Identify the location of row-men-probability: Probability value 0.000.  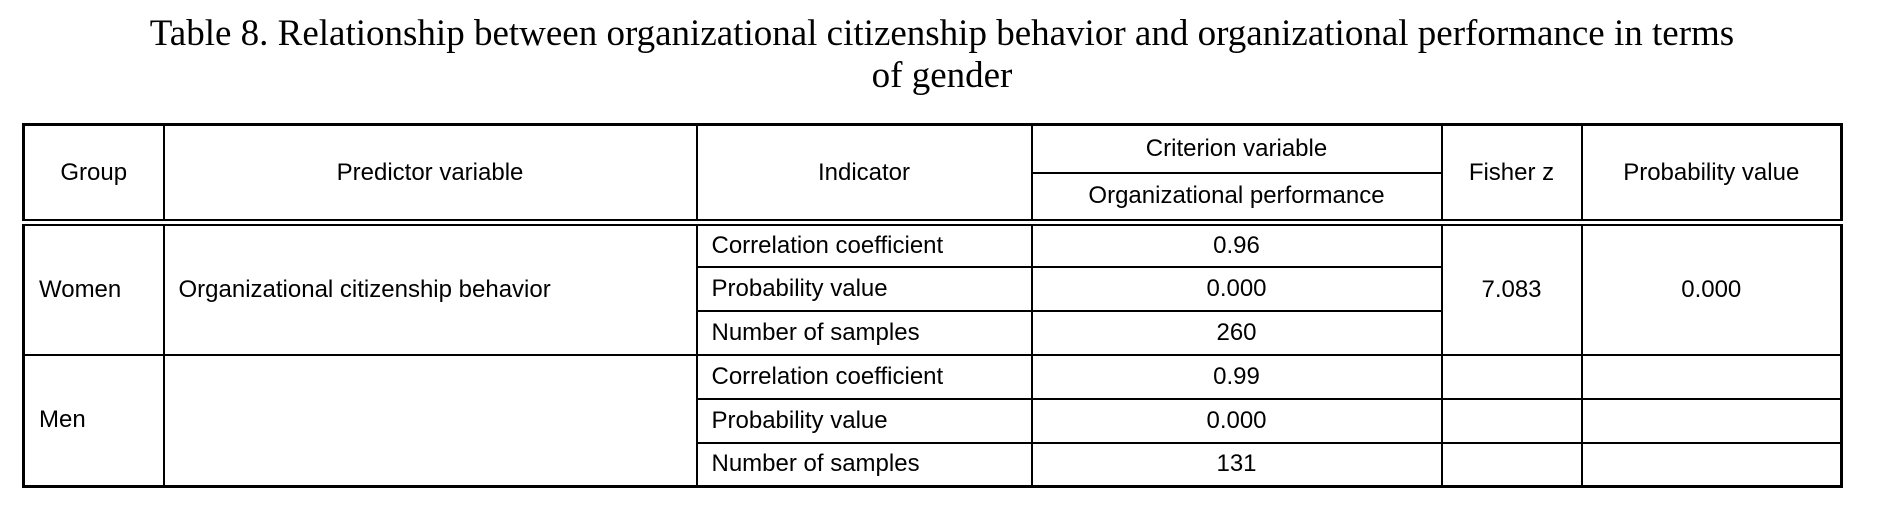
(933, 420).